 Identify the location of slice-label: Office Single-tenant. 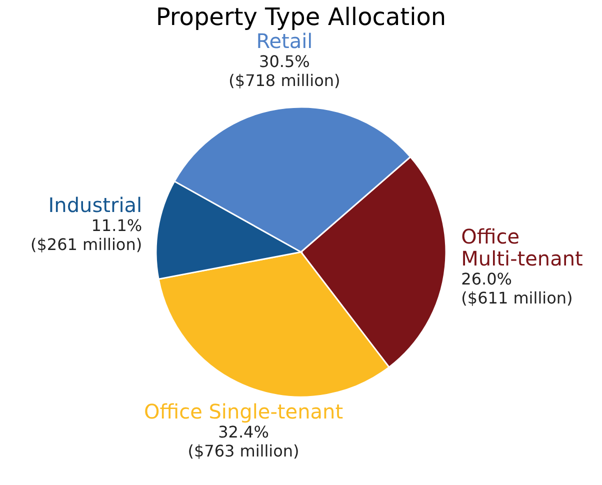
(244, 411).